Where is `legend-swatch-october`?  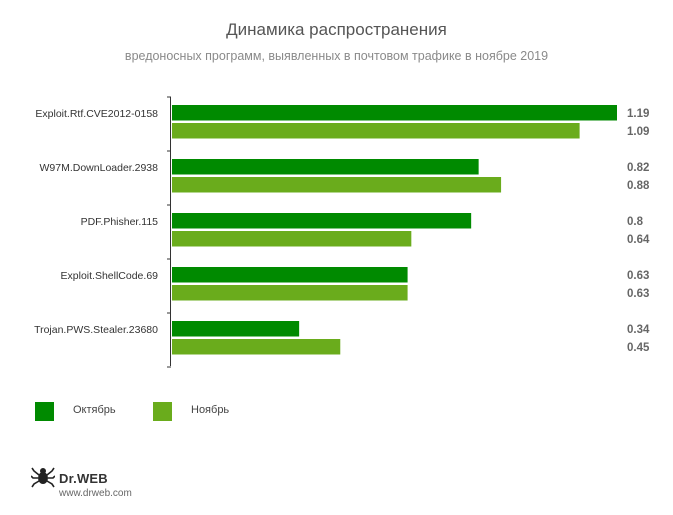 legend-swatch-october is located at coordinates (44, 411).